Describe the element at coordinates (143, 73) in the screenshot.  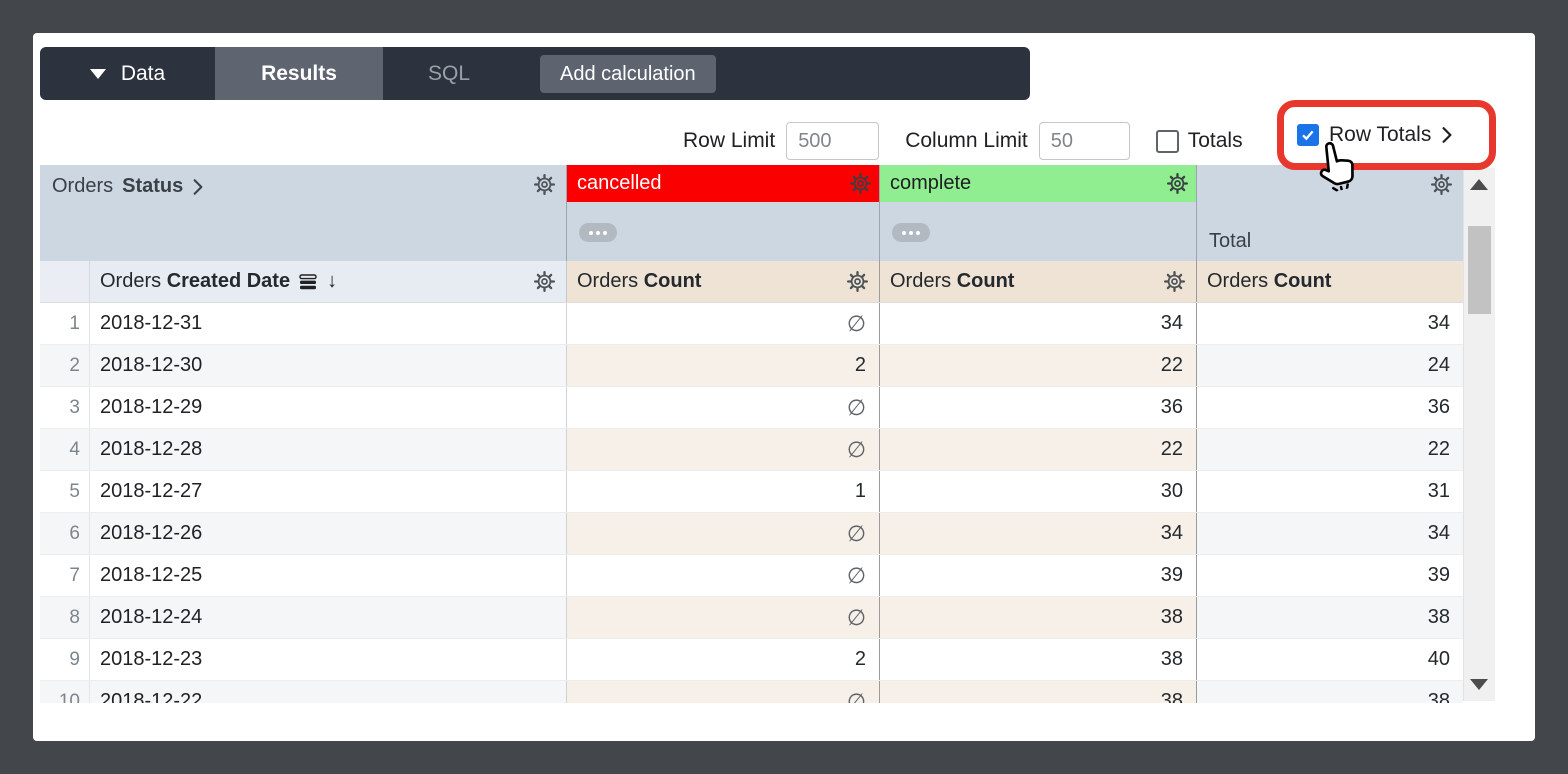
I see `data-section-label: Data` at that location.